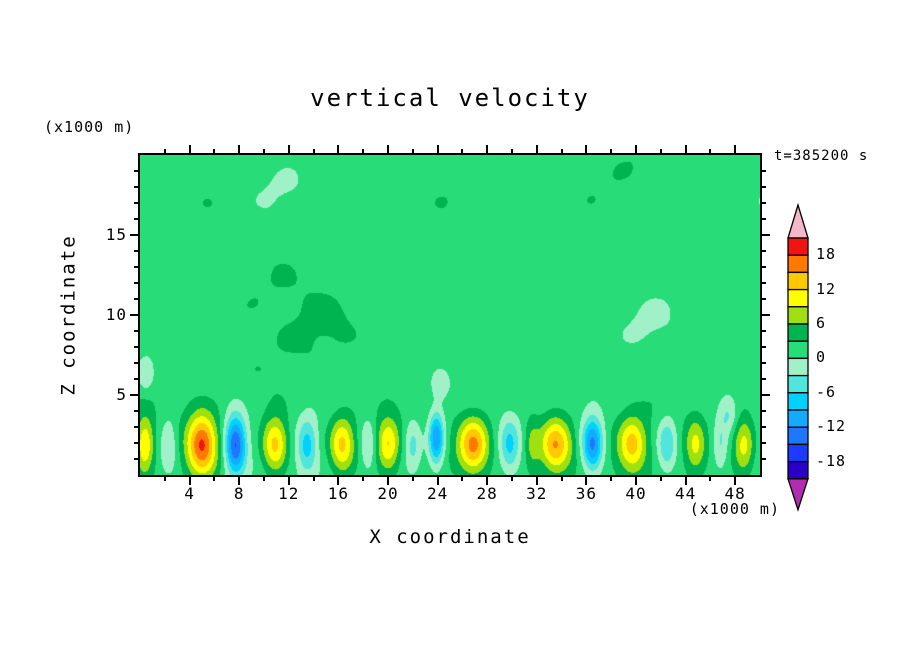  I want to click on x-tick-label: 36, so click(586, 493).